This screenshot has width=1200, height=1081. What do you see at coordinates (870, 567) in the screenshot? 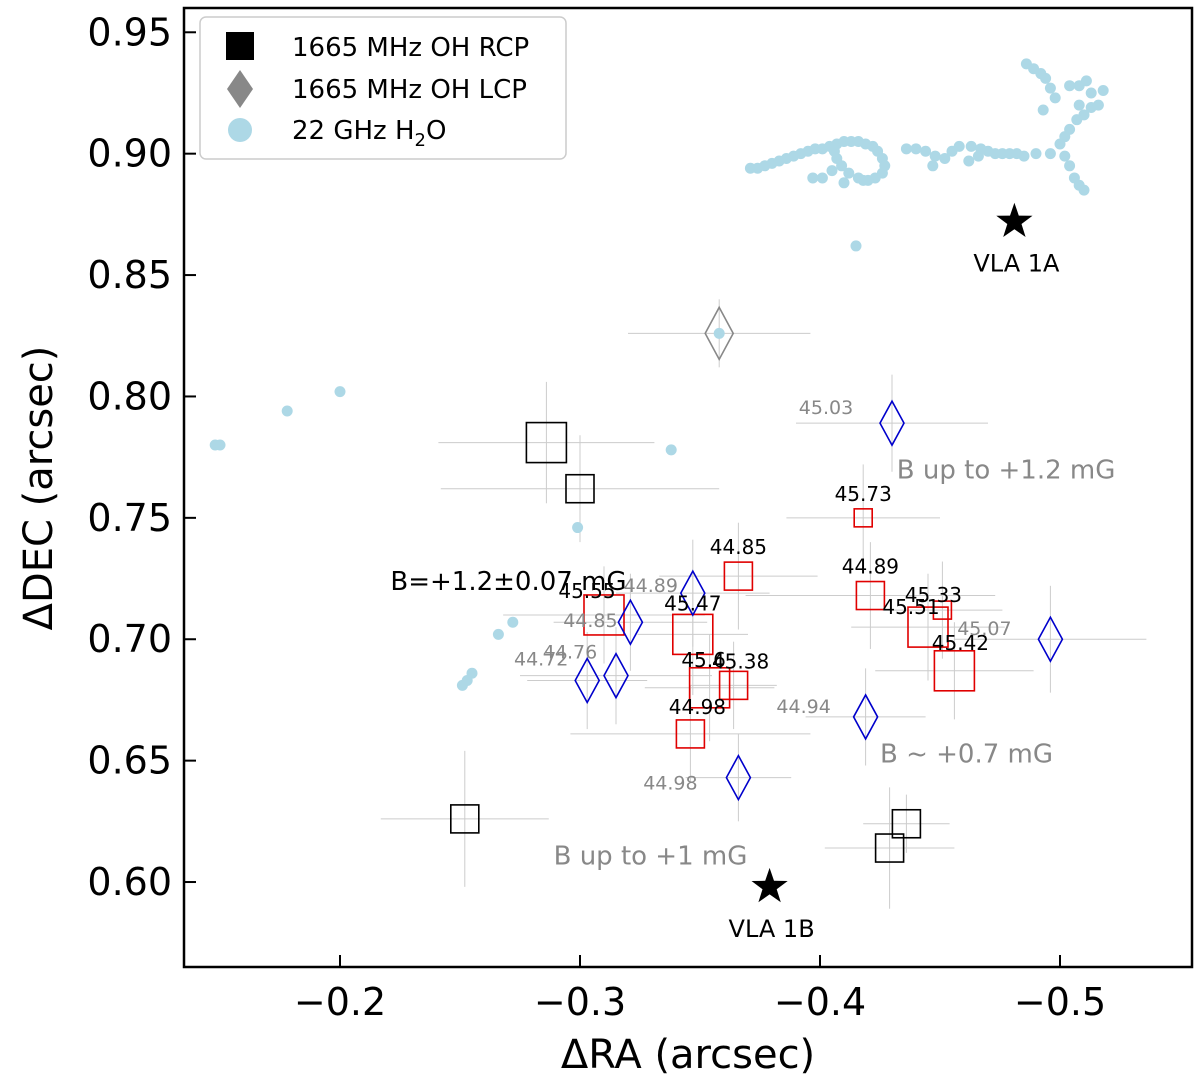
I see `rcp-velocity-label: 44.89` at bounding box center [870, 567].